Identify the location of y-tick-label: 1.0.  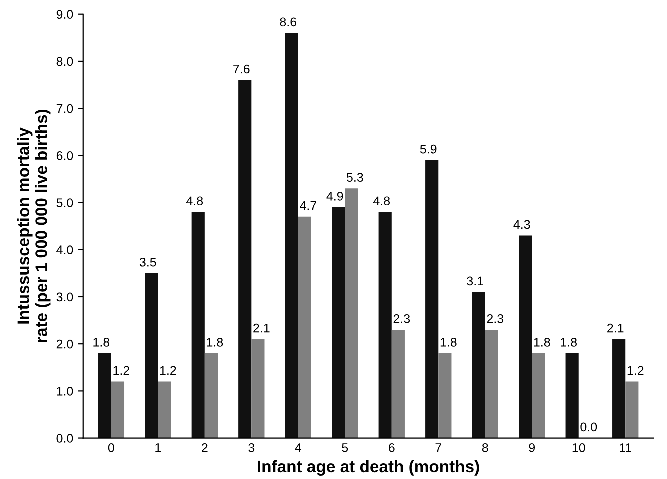
(65, 391).